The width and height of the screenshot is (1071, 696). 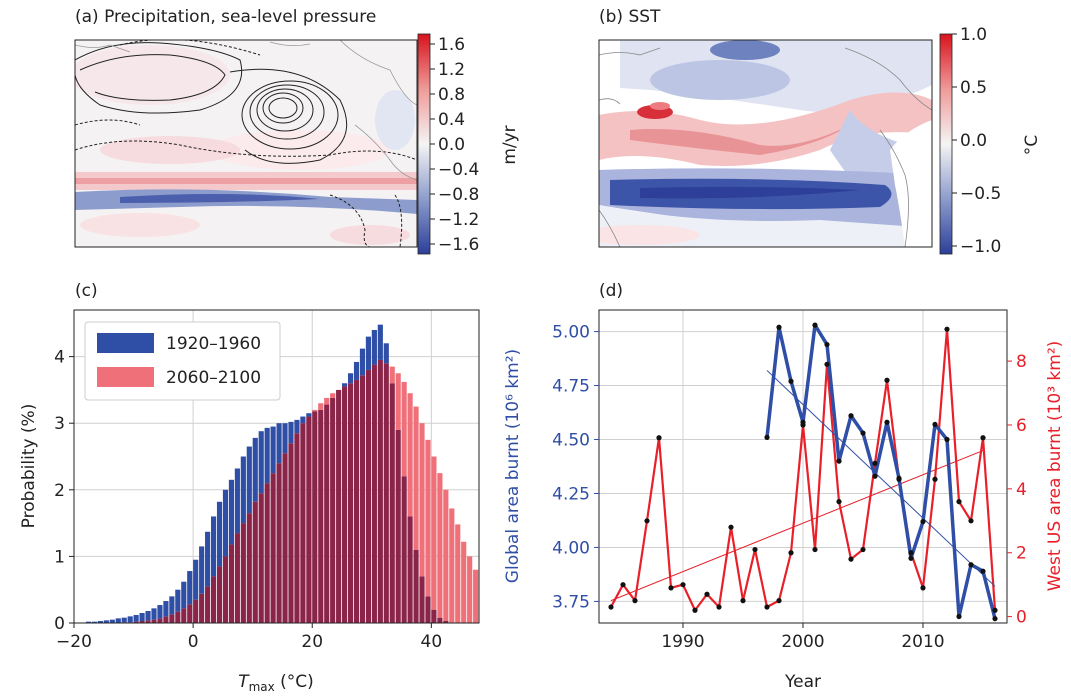 I want to click on panel-d-xtick-label: 1990, so click(x=682, y=642).